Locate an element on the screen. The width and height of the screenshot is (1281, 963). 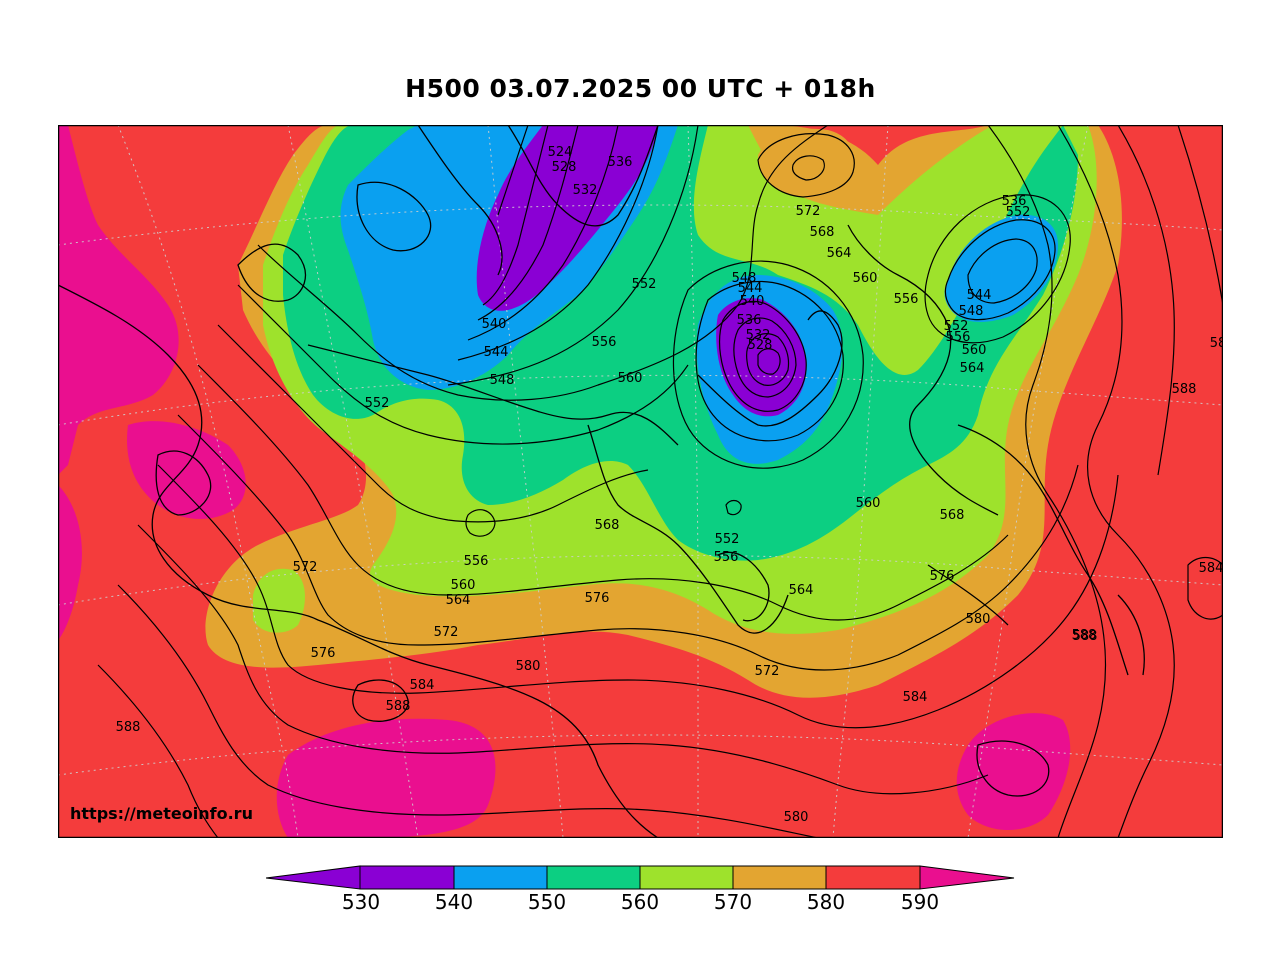
colorbar-min-arrow is located at coordinates (313, 877).